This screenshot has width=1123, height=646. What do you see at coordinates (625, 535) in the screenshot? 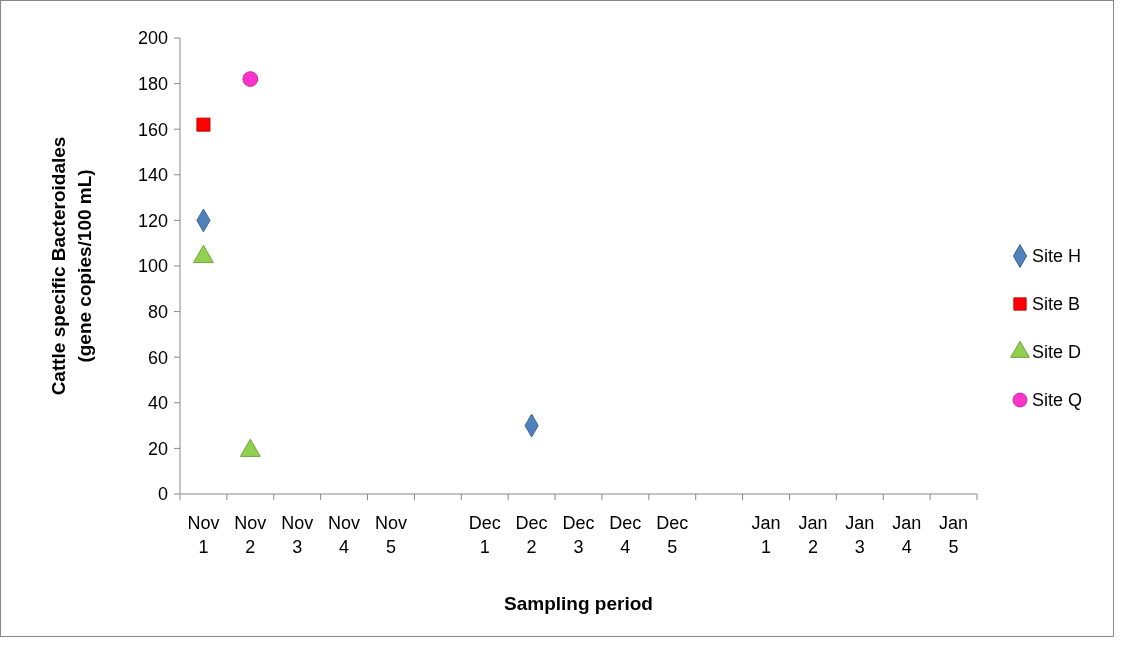
I see `x-tick-label: Dec 4` at bounding box center [625, 535].